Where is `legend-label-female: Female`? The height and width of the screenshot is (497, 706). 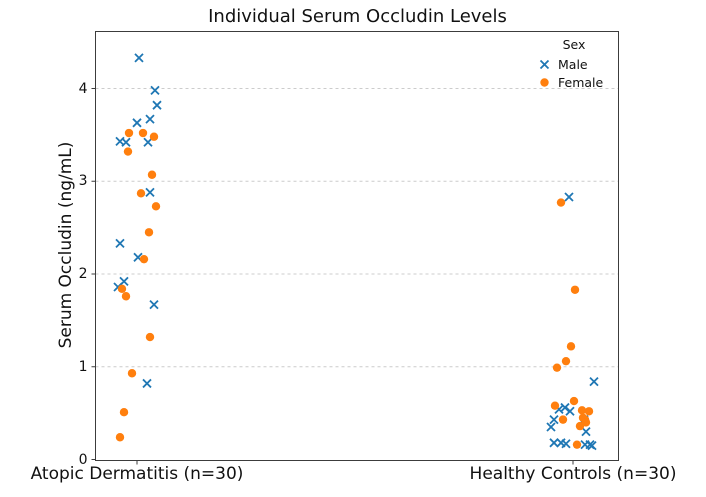
legend-label-female: Female is located at coordinates (581, 82).